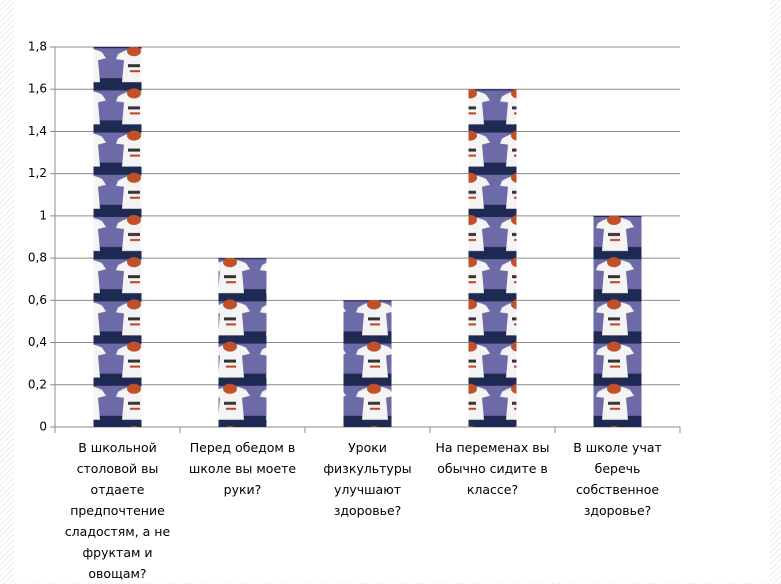 The image size is (781, 584). What do you see at coordinates (43, 215) in the screenshot?
I see `y-tick-label: 1` at bounding box center [43, 215].